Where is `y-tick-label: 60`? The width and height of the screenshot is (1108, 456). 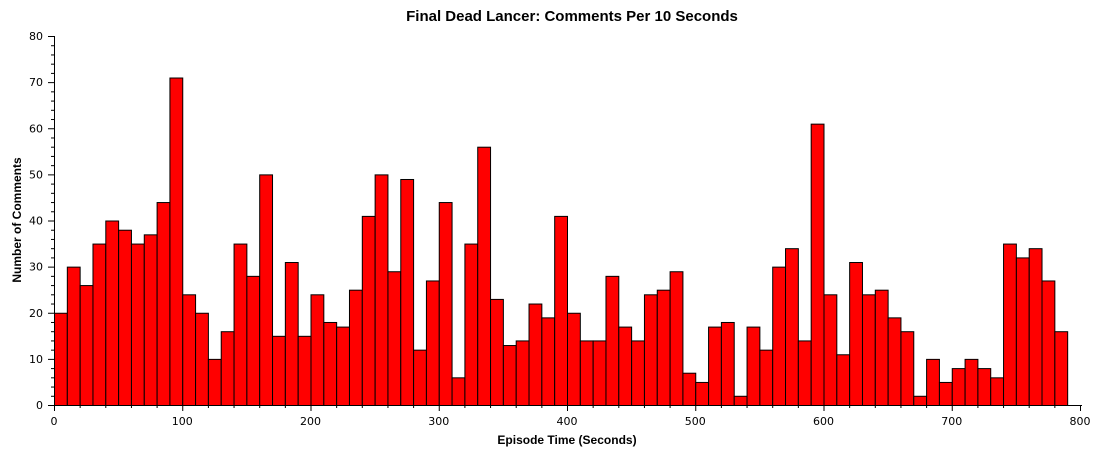 y-tick-label: 60 is located at coordinates (36, 128).